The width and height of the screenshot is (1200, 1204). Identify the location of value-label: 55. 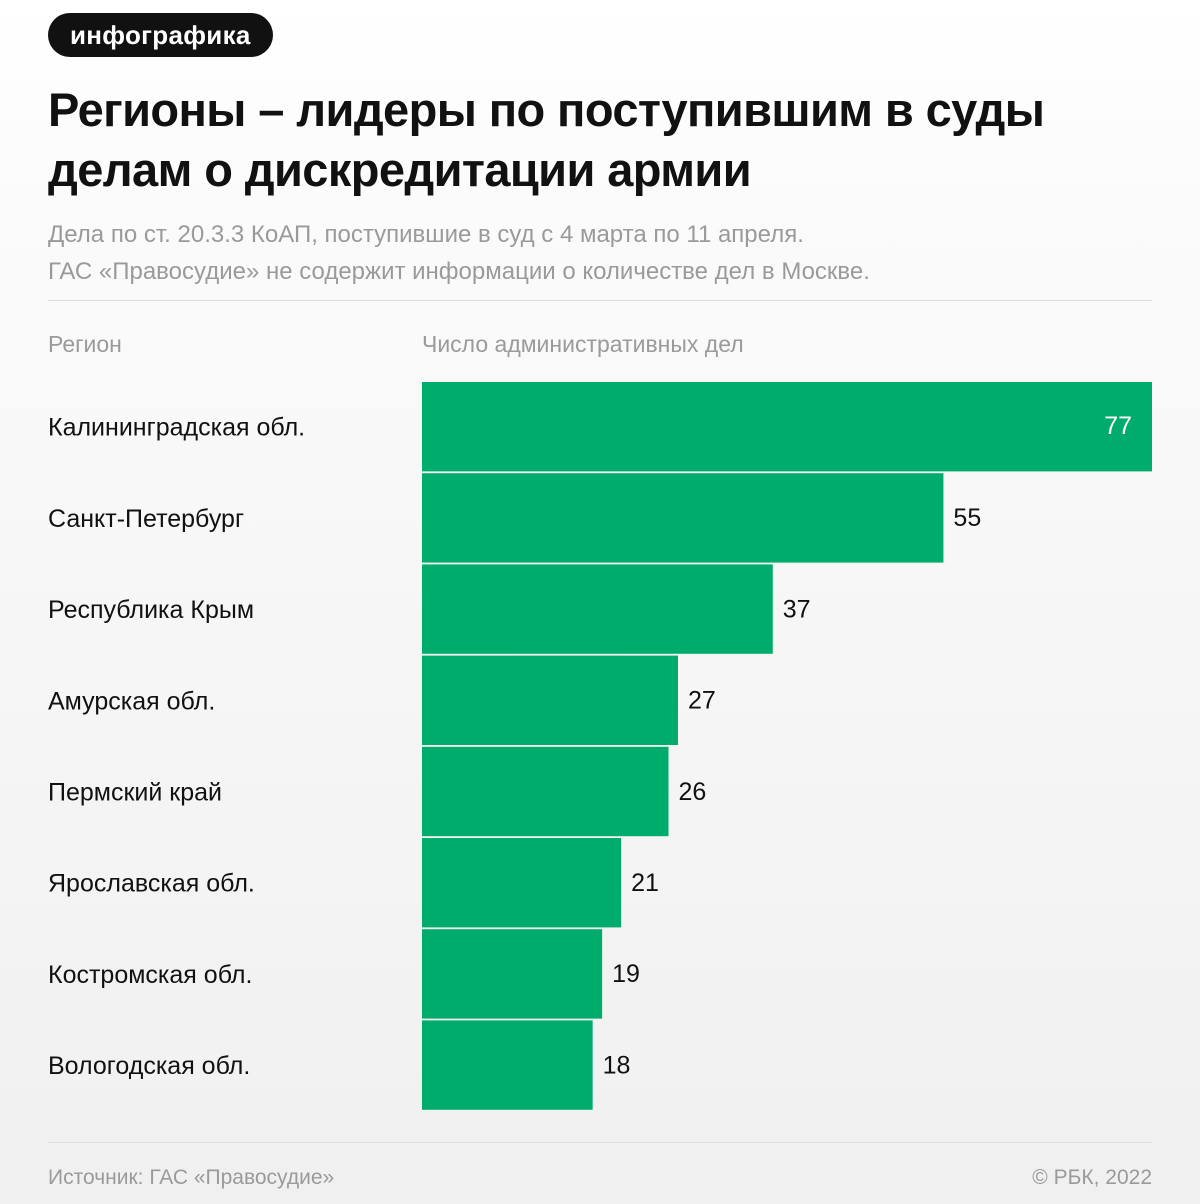
(967, 518).